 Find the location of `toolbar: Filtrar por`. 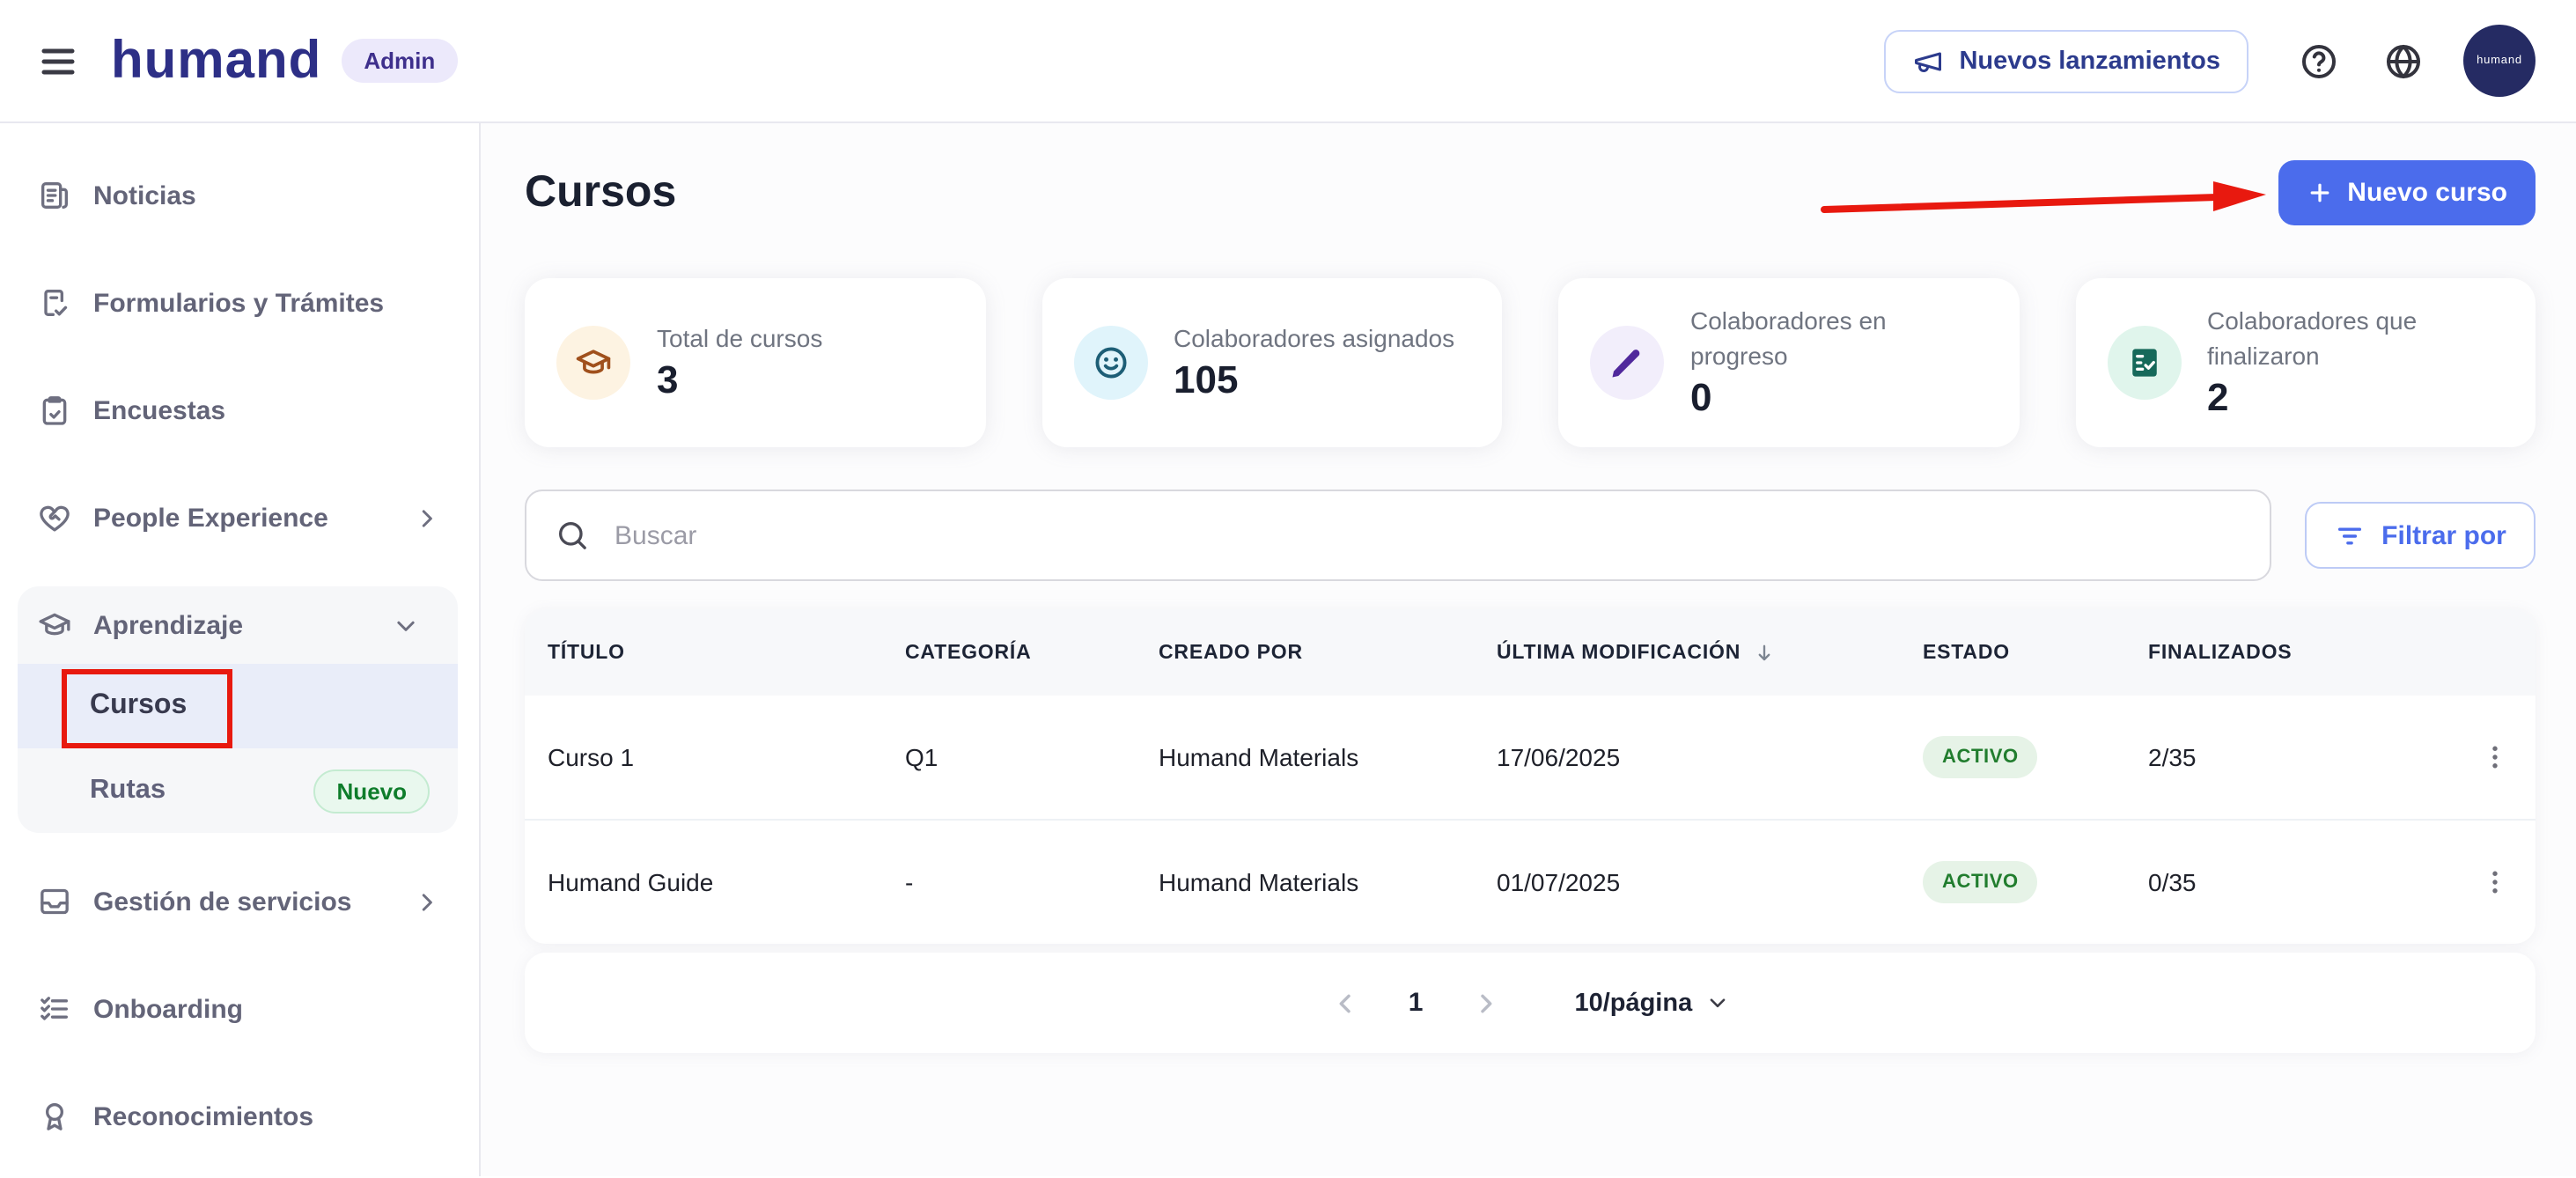

toolbar: Filtrar por is located at coordinates (1531, 535).